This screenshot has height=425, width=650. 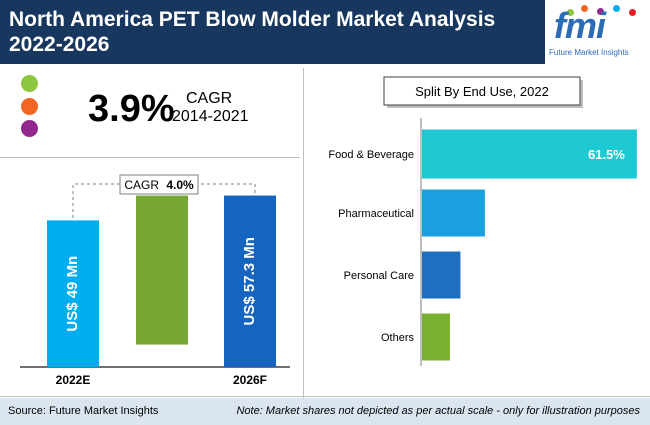 I want to click on cagr-label: CAGR, so click(x=209, y=98).